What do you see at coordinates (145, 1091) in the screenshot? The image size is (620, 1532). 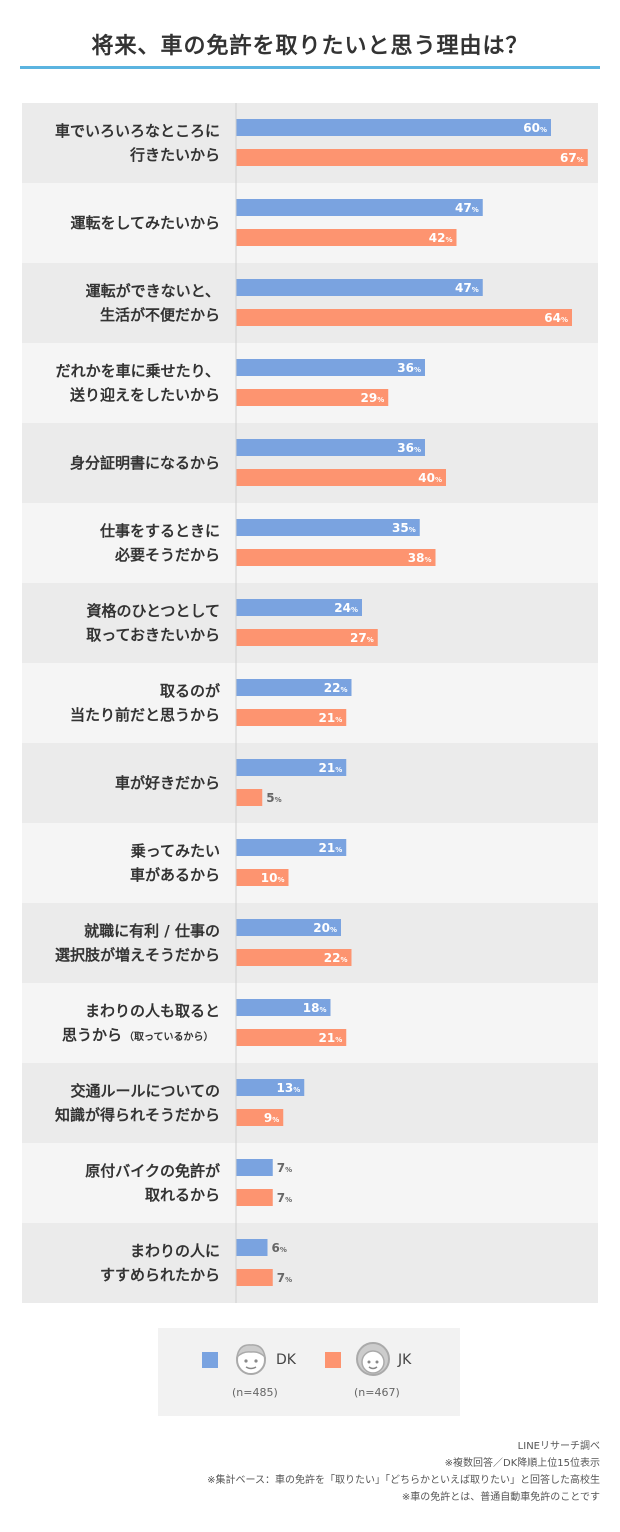 I see `category-label-line: 交通ルールについての` at bounding box center [145, 1091].